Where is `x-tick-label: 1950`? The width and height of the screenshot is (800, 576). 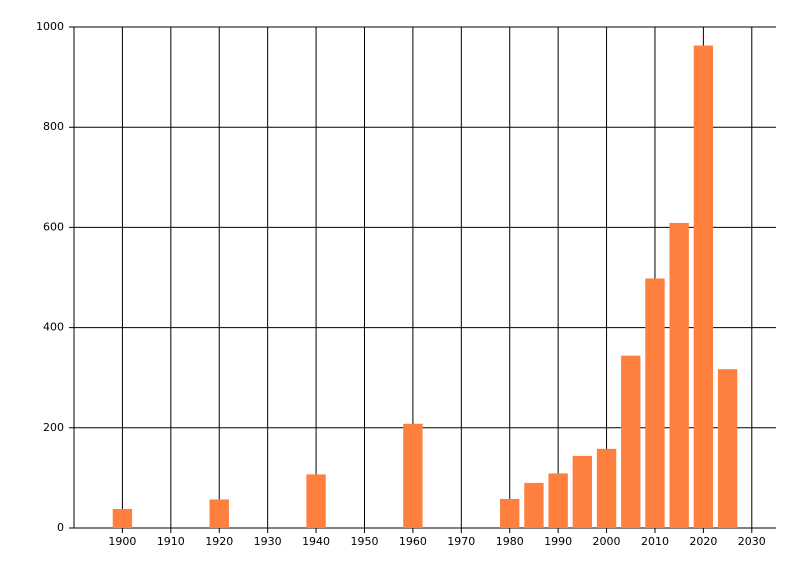 x-tick-label: 1950 is located at coordinates (364, 541).